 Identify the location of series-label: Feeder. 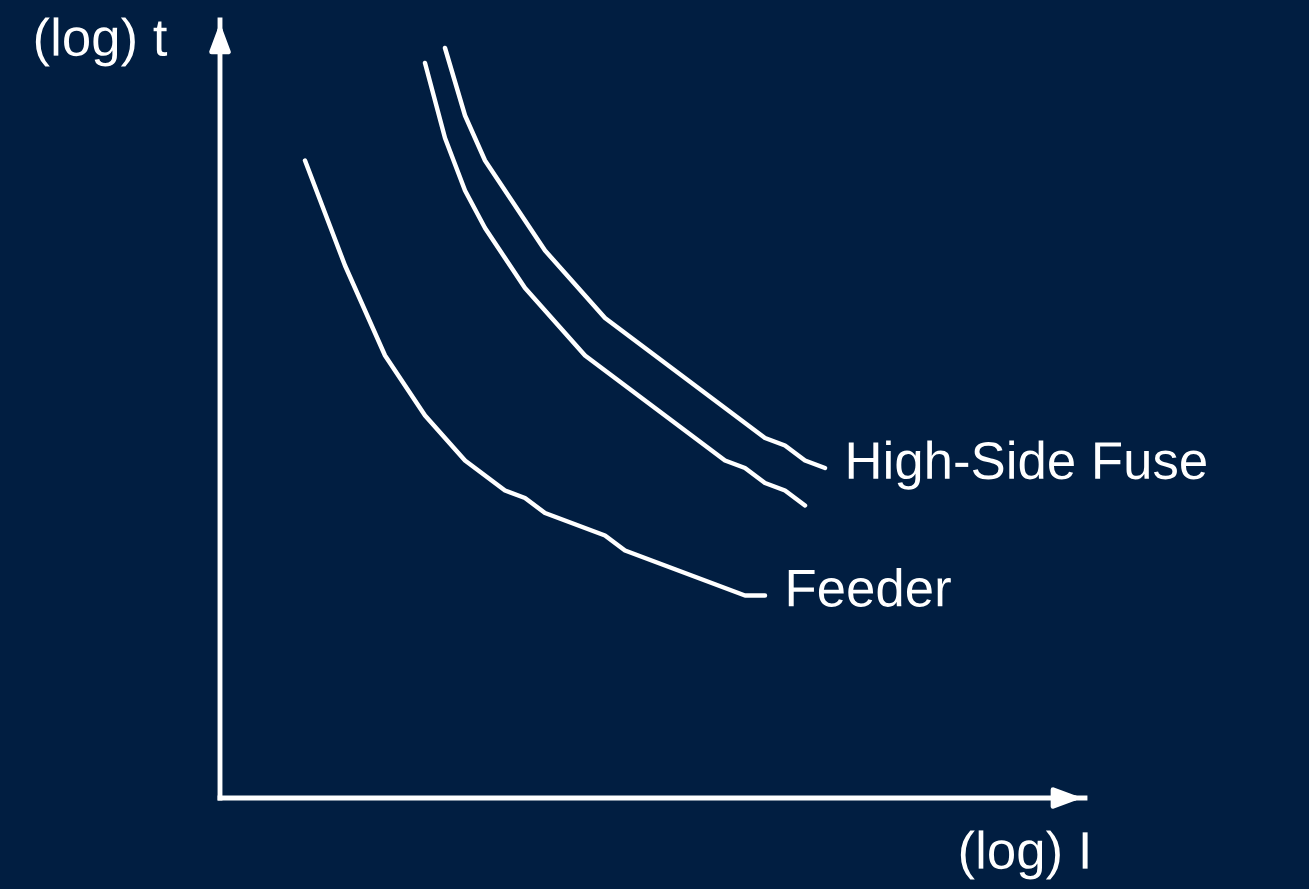
(869, 587).